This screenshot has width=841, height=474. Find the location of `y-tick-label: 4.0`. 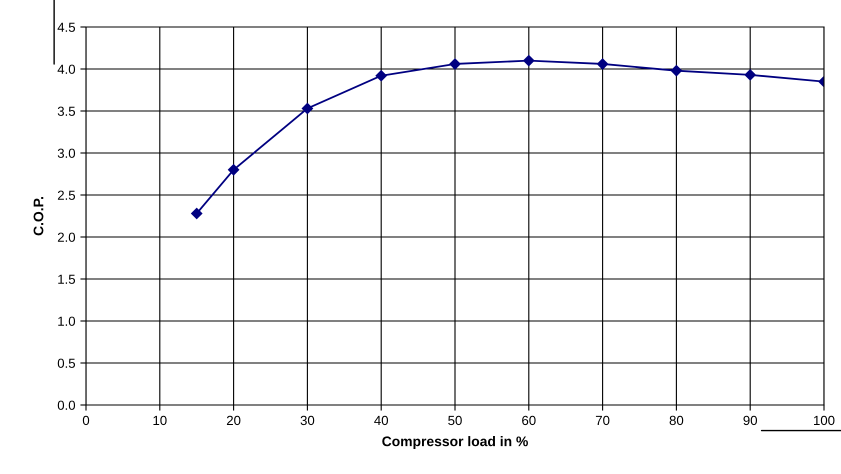

y-tick-label: 4.0 is located at coordinates (67, 69).